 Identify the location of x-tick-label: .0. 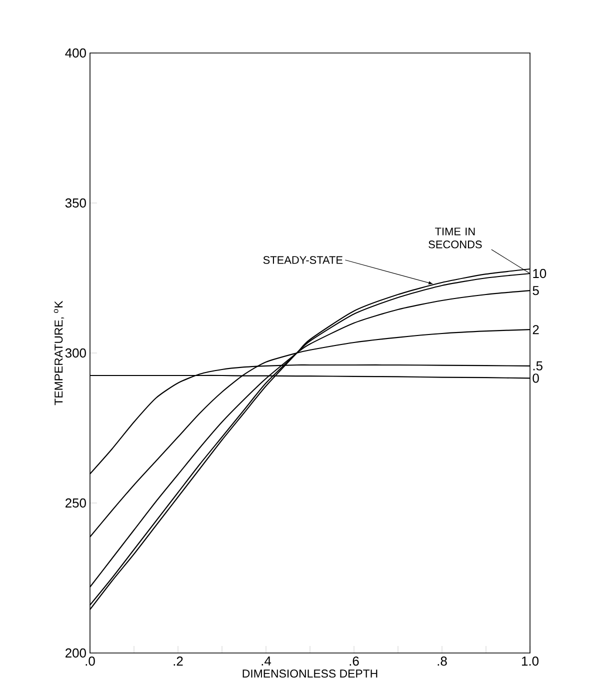
(90, 661).